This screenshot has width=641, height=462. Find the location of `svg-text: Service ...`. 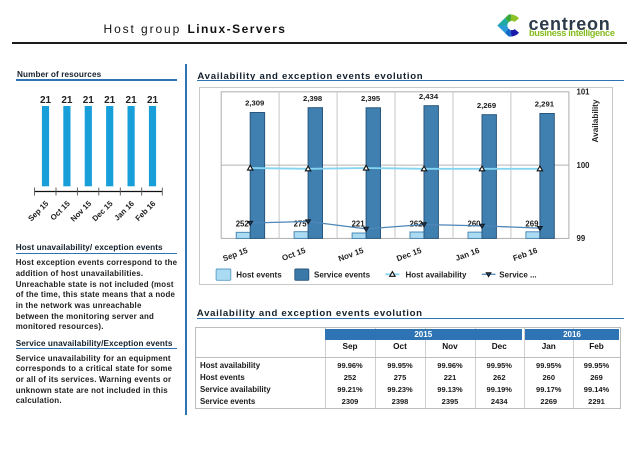

svg-text: Service ... is located at coordinates (517, 275).